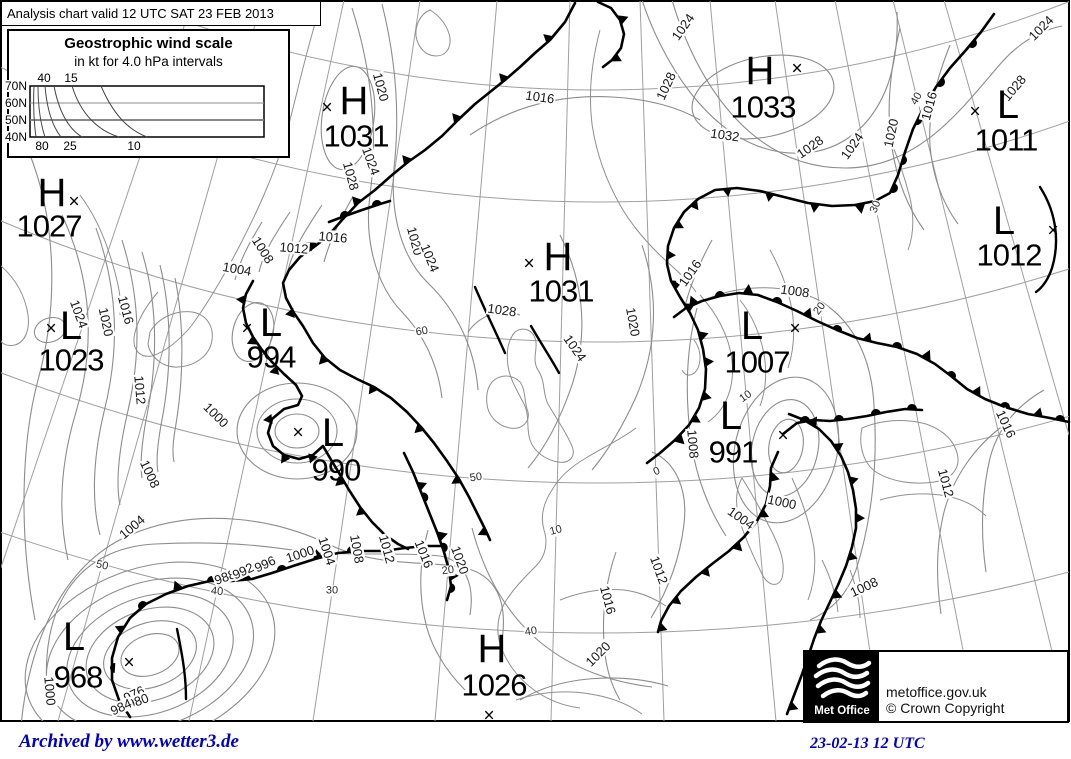 This screenshot has width=1071, height=759. I want to click on wind-scale-label: 60N, so click(16, 103).